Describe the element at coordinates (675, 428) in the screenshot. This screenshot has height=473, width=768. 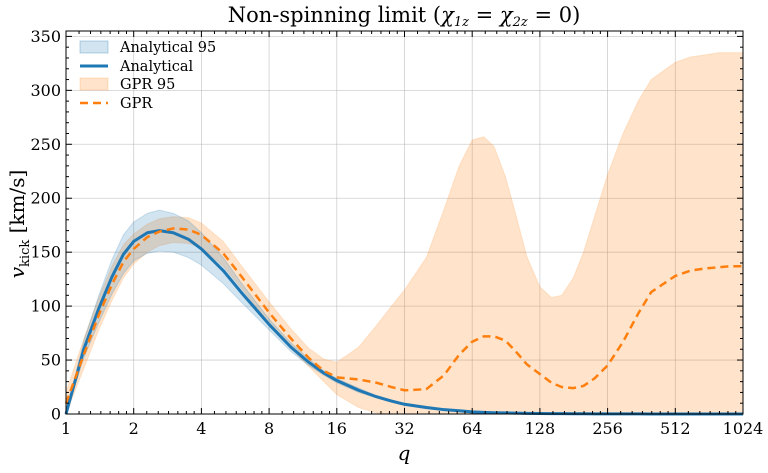
I see `x-tick-label: 512` at that location.